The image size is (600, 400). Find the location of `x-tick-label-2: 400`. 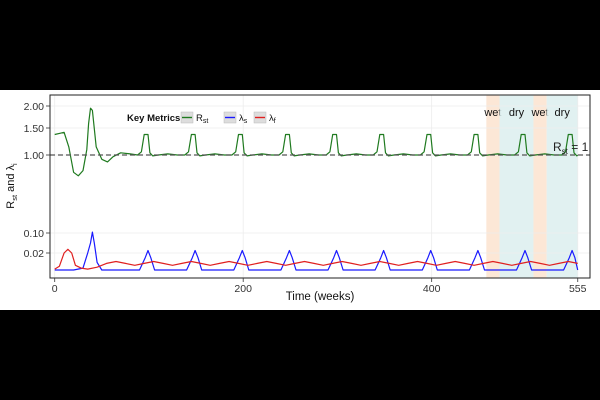

x-tick-label-2: 400 is located at coordinates (432, 289).